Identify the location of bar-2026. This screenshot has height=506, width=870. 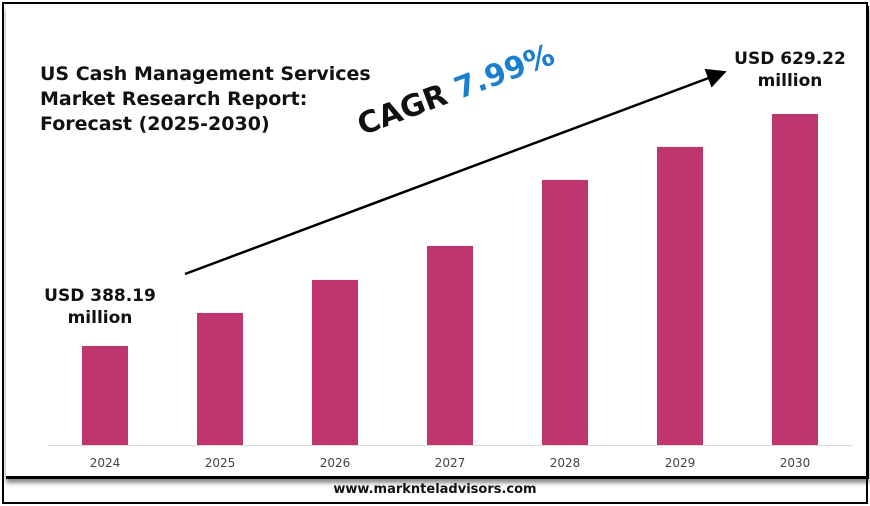
(335, 362).